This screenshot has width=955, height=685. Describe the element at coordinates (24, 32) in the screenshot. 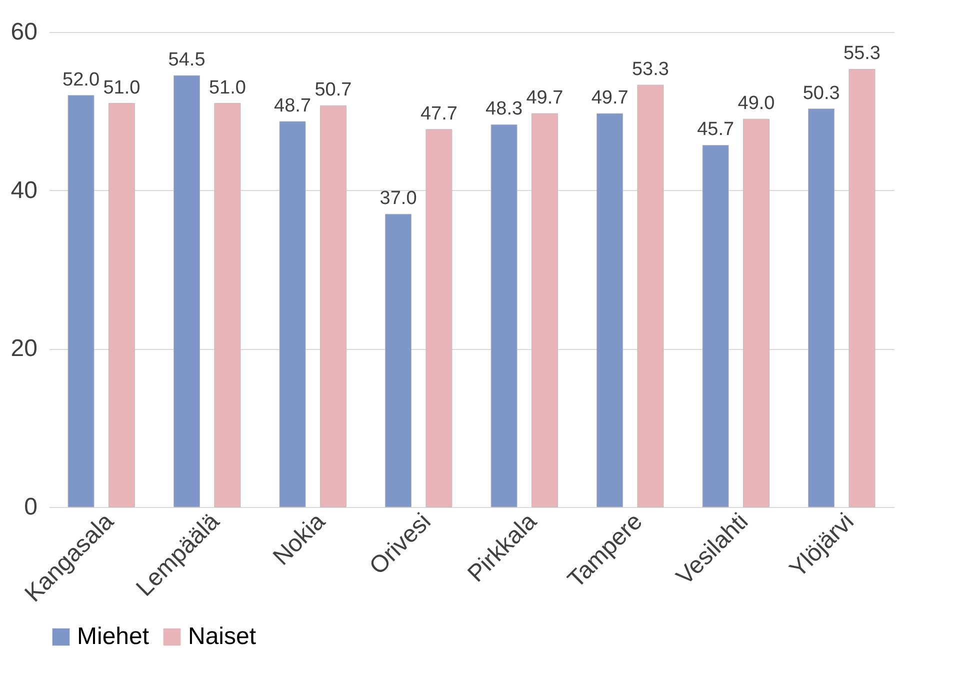

I see `y-tick-label: 60` at that location.